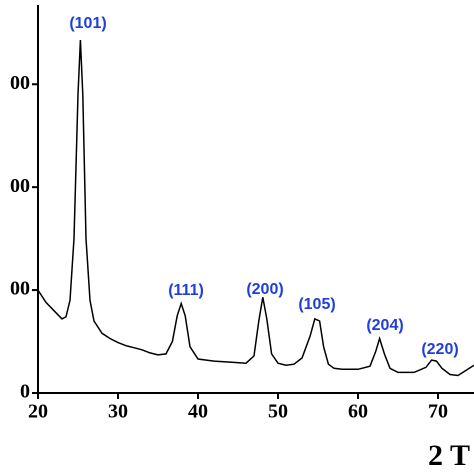 The width and height of the screenshot is (474, 474). I want to click on x-tick-label: 40, so click(198, 412).